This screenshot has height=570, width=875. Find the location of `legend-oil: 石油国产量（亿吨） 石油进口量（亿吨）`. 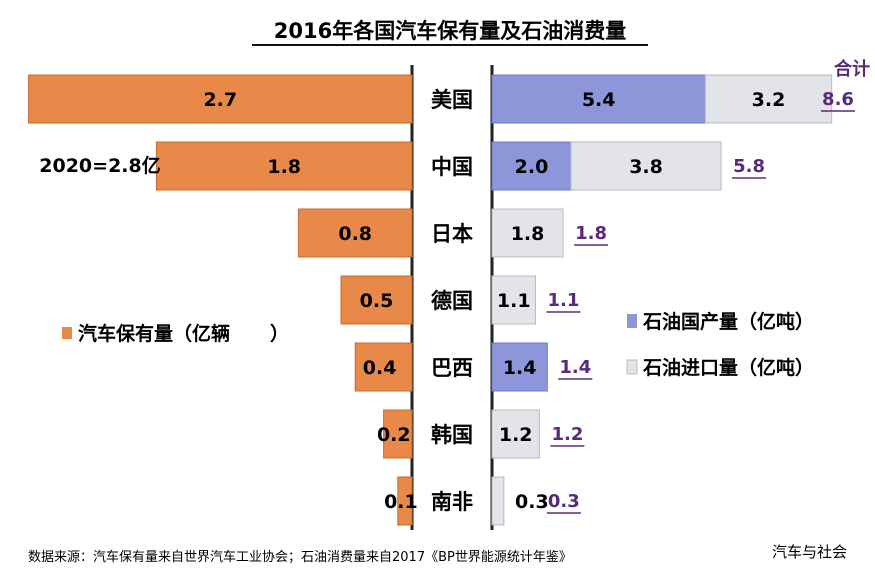

legend-oil: 石油国产量（亿吨） 石油进口量（亿吨） is located at coordinates (720, 344).